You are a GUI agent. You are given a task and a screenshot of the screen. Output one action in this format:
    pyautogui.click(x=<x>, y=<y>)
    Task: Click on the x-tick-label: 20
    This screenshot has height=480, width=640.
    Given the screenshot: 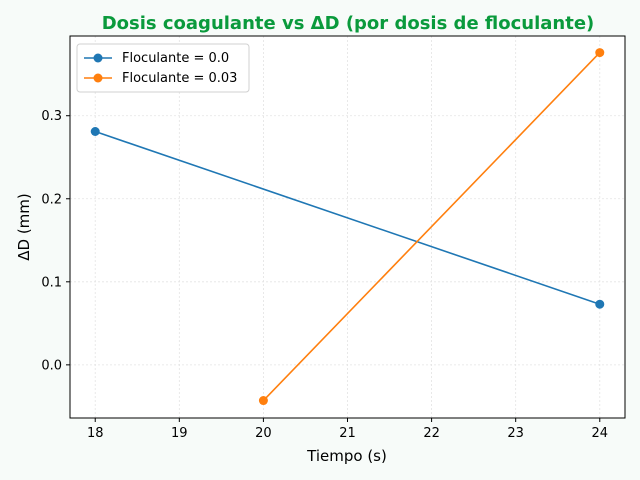 What is the action you would take?
    pyautogui.click(x=263, y=433)
    